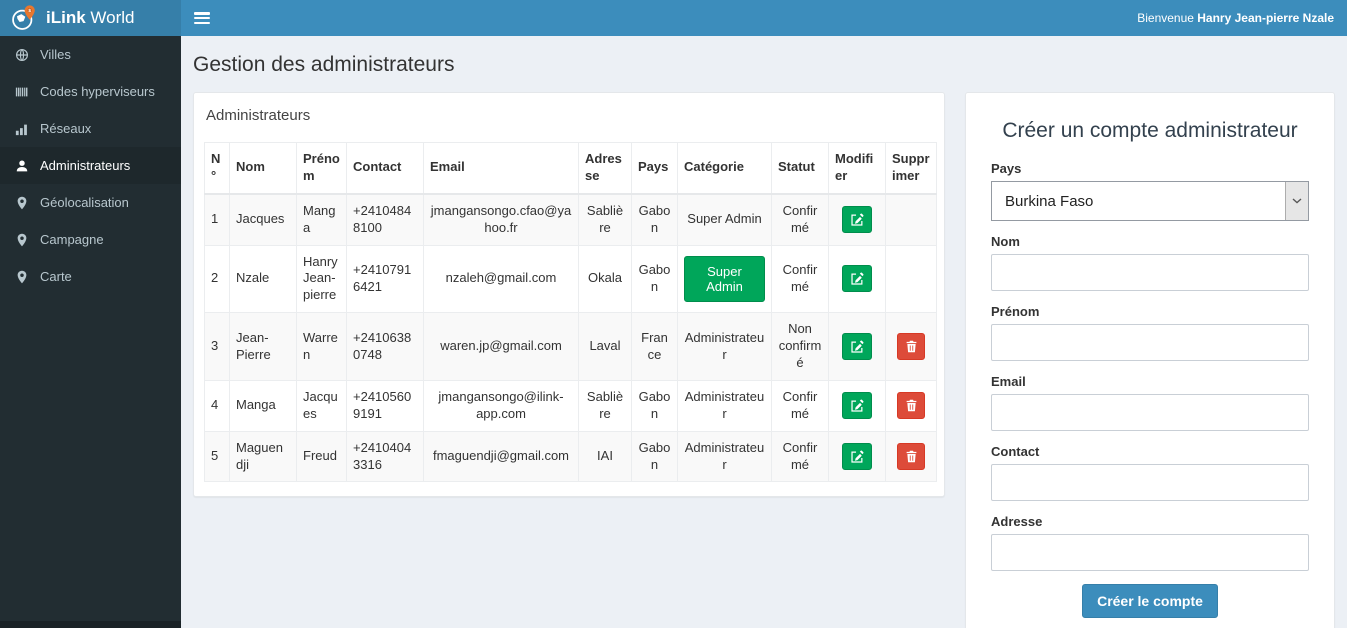 Image resolution: width=1347 pixels, height=628 pixels. I want to click on cell-nom: Maguendji, so click(263, 456).